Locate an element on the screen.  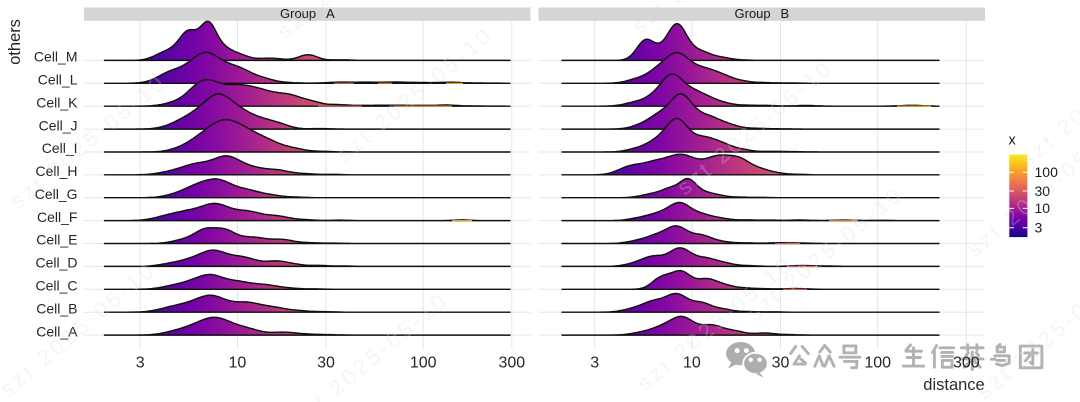
svg-text: Cell_A is located at coordinates (57, 331).